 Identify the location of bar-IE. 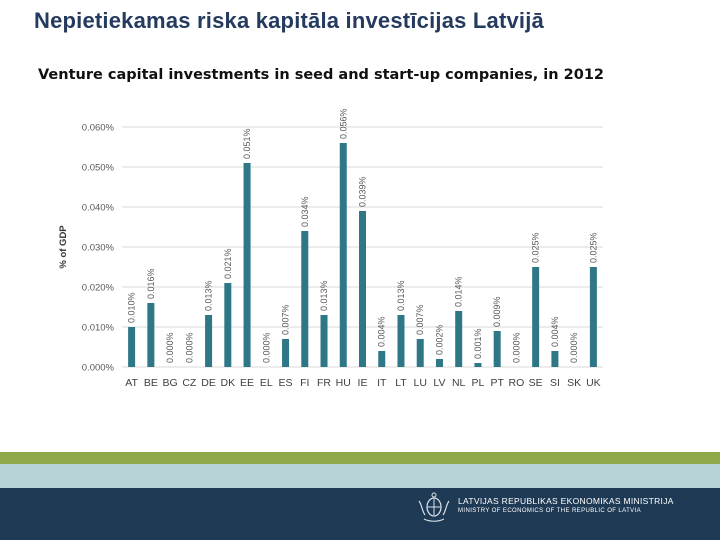
(362, 289).